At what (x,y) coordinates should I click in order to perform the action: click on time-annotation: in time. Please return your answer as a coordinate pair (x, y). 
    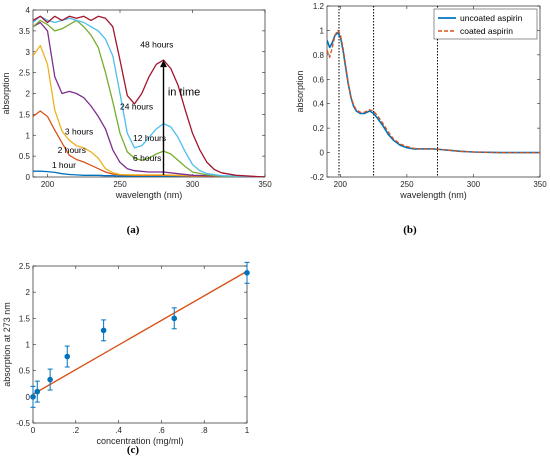
    Looking at the image, I should click on (184, 93).